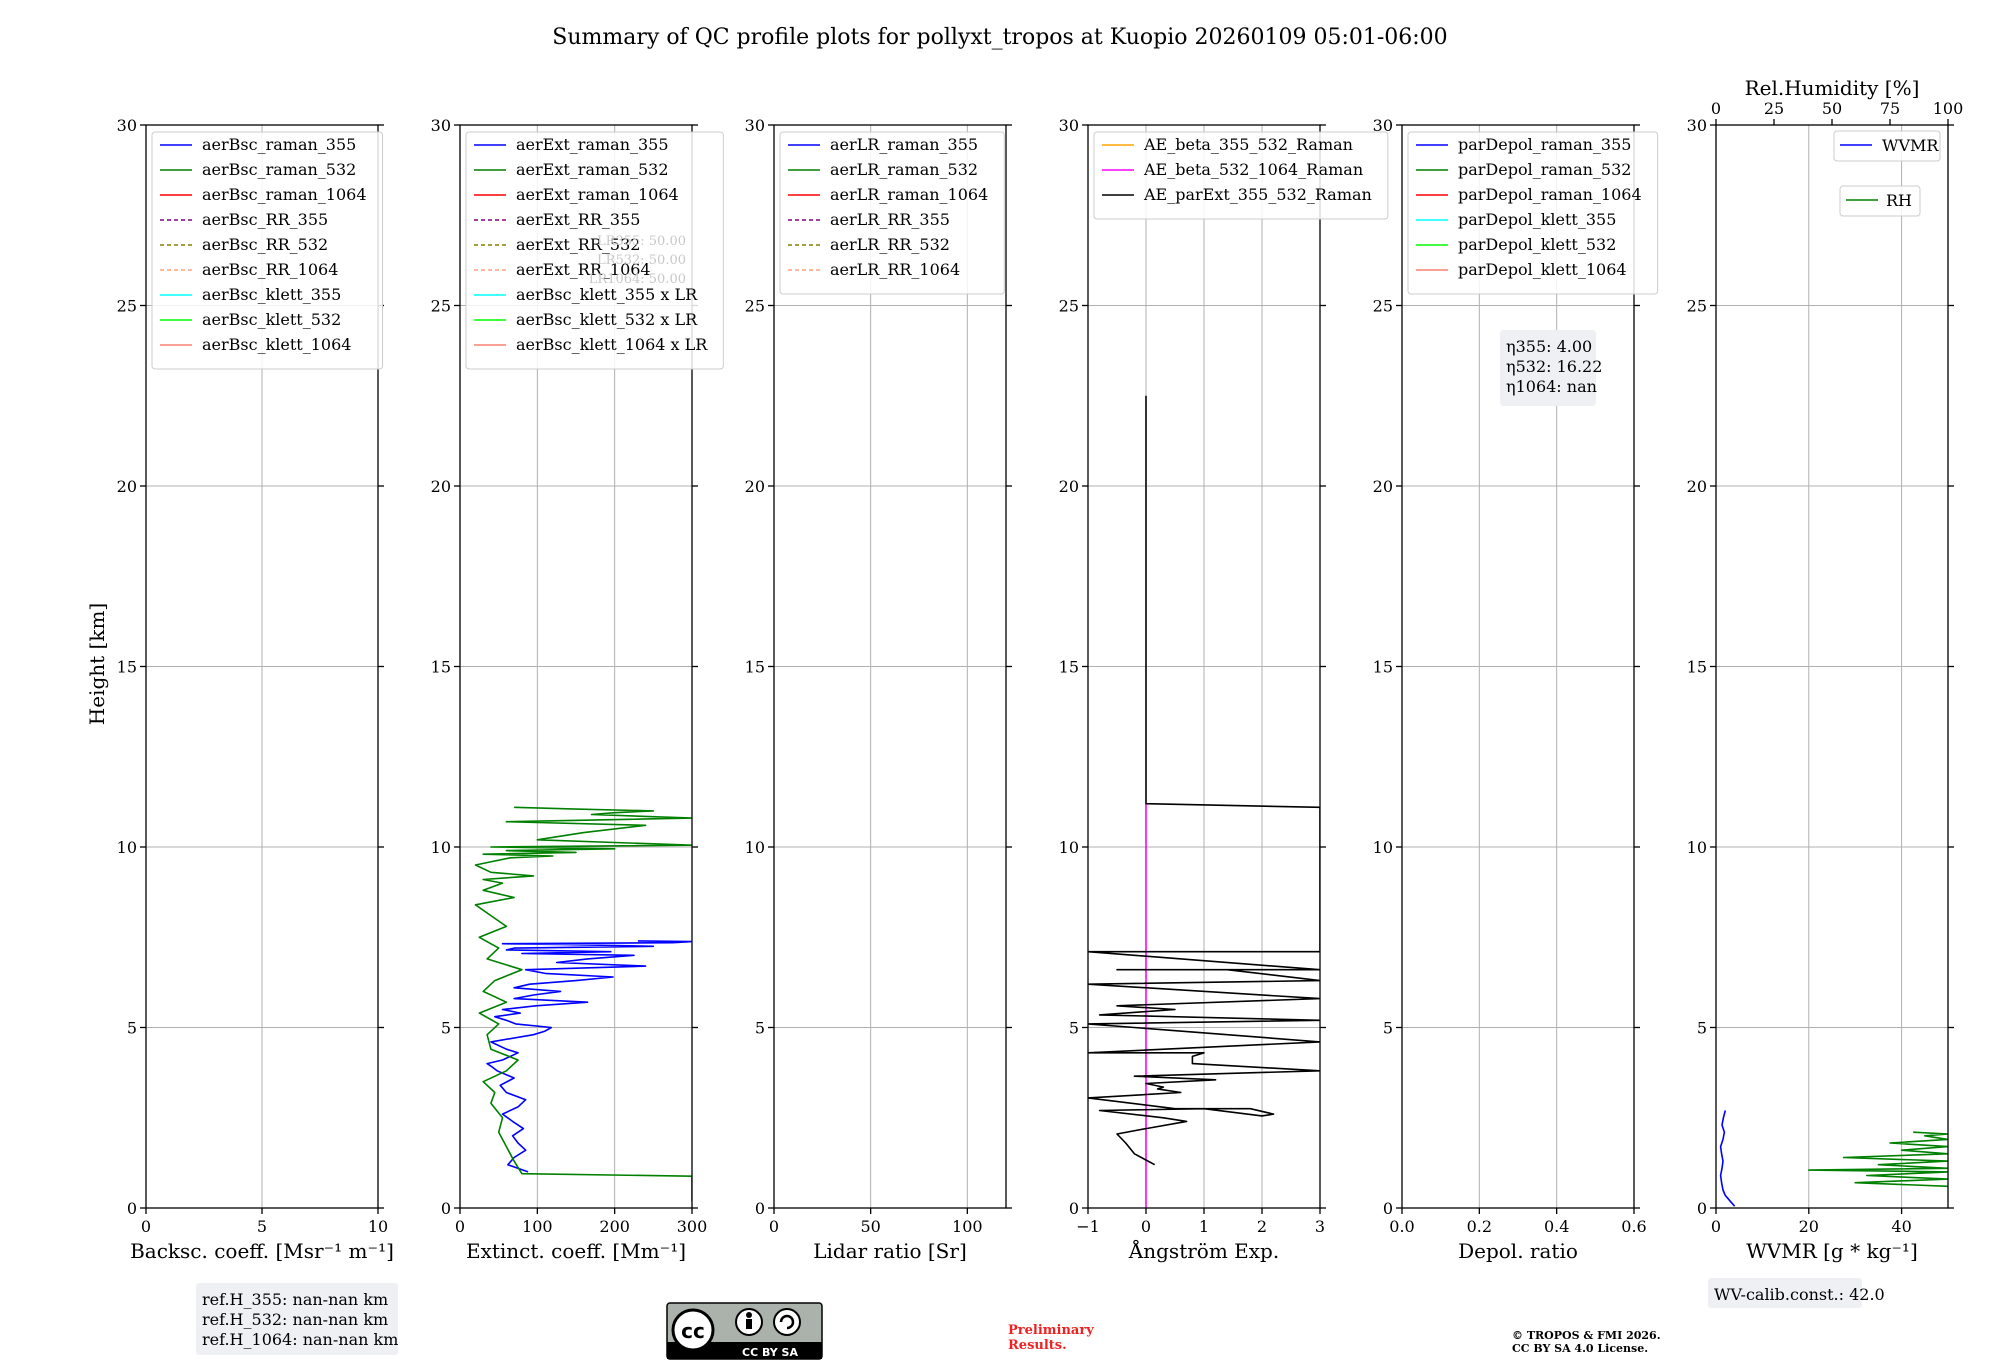  What do you see at coordinates (890, 1251) in the screenshot?
I see `x-axis-label: Lidar ratio [Sr]` at bounding box center [890, 1251].